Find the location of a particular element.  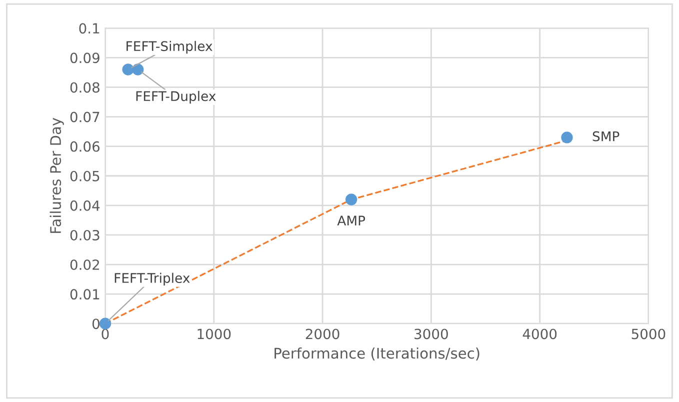

x-axis-title: Performance (Iterations/sec) is located at coordinates (377, 353).